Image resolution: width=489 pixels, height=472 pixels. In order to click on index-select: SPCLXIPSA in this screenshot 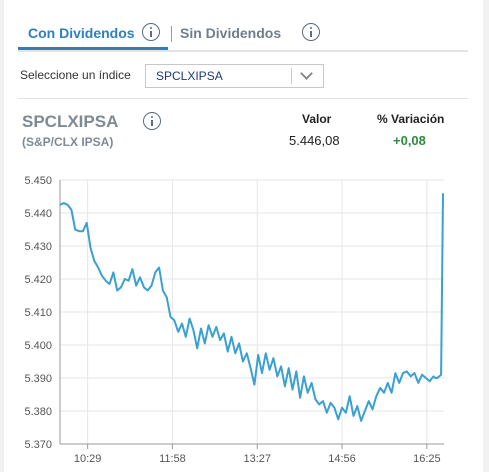, I will do `click(234, 76)`.